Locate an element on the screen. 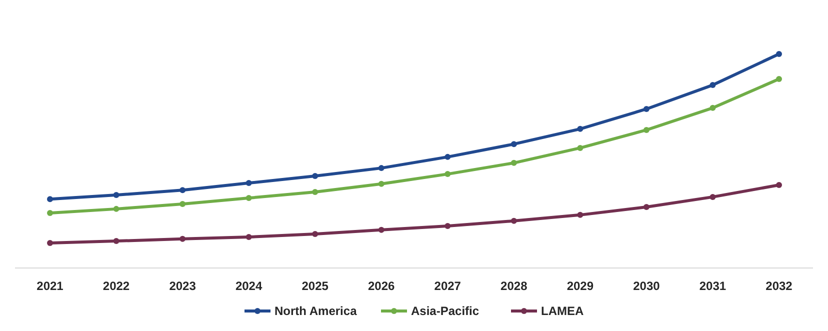  x-tick-label: 2023 is located at coordinates (182, 286).